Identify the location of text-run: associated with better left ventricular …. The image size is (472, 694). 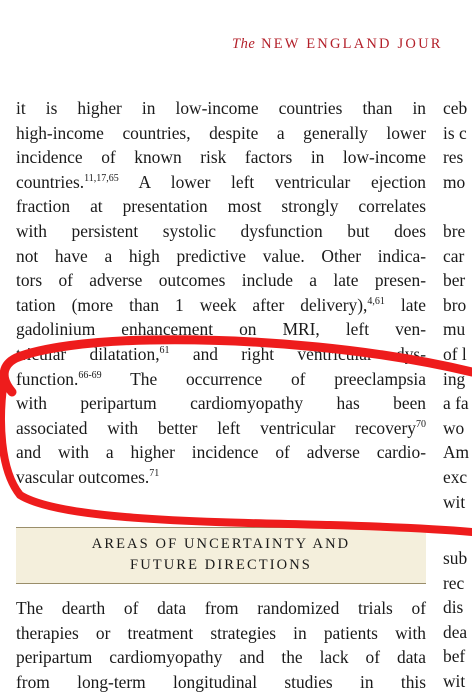
(216, 427).